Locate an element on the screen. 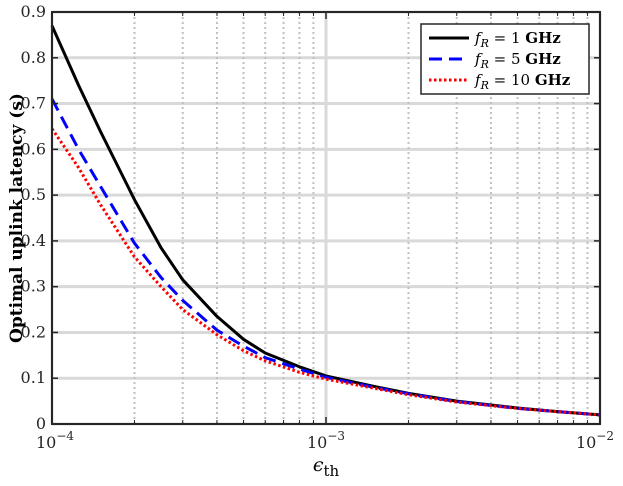 This screenshot has height=486, width=623. y-axis-label: Optimal uplink latency (s) is located at coordinates (17, 218).